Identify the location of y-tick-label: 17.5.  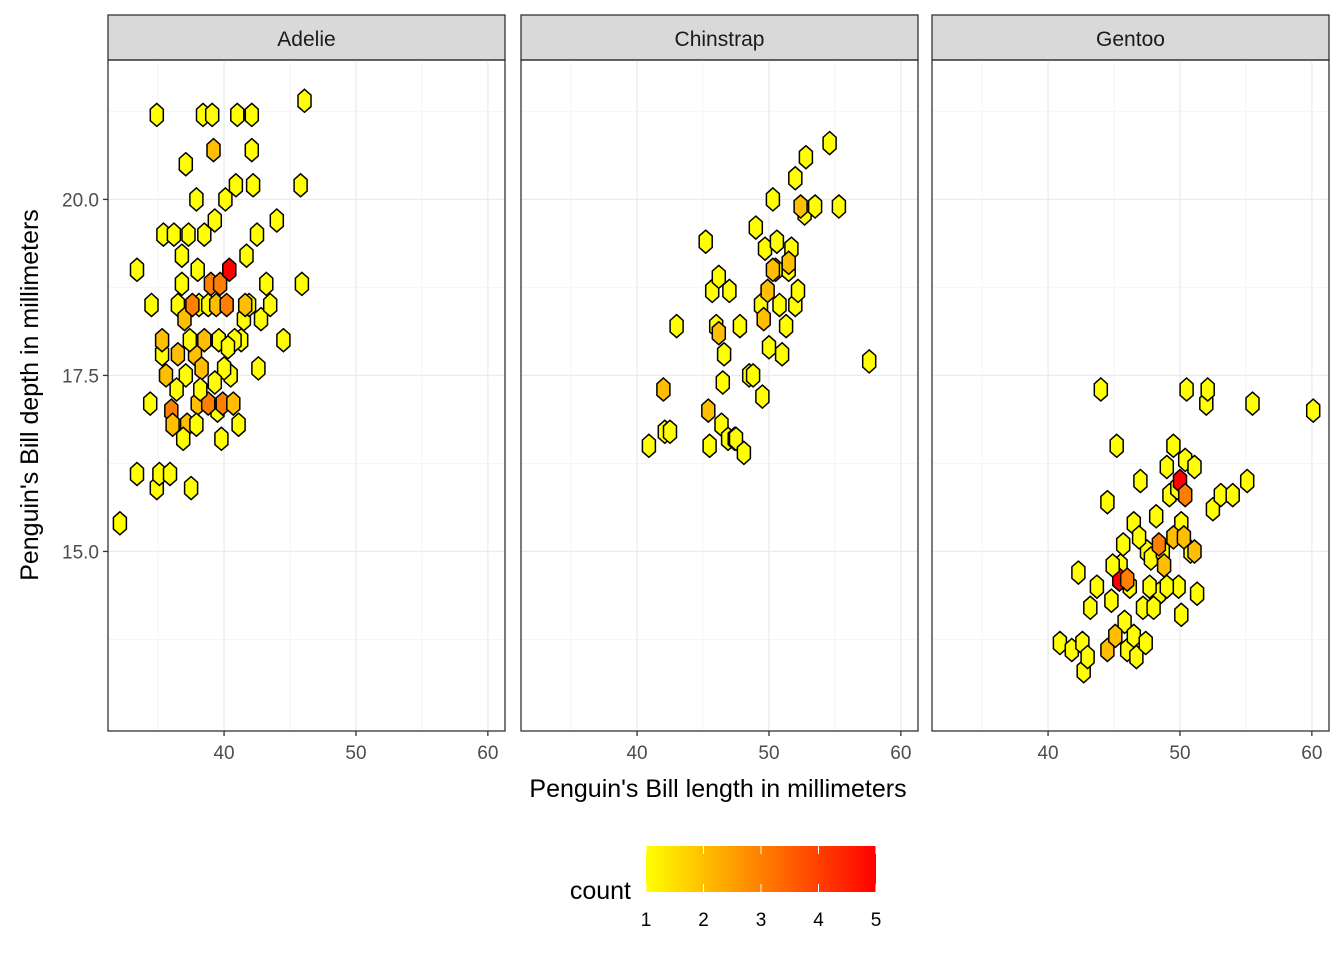
(80, 376).